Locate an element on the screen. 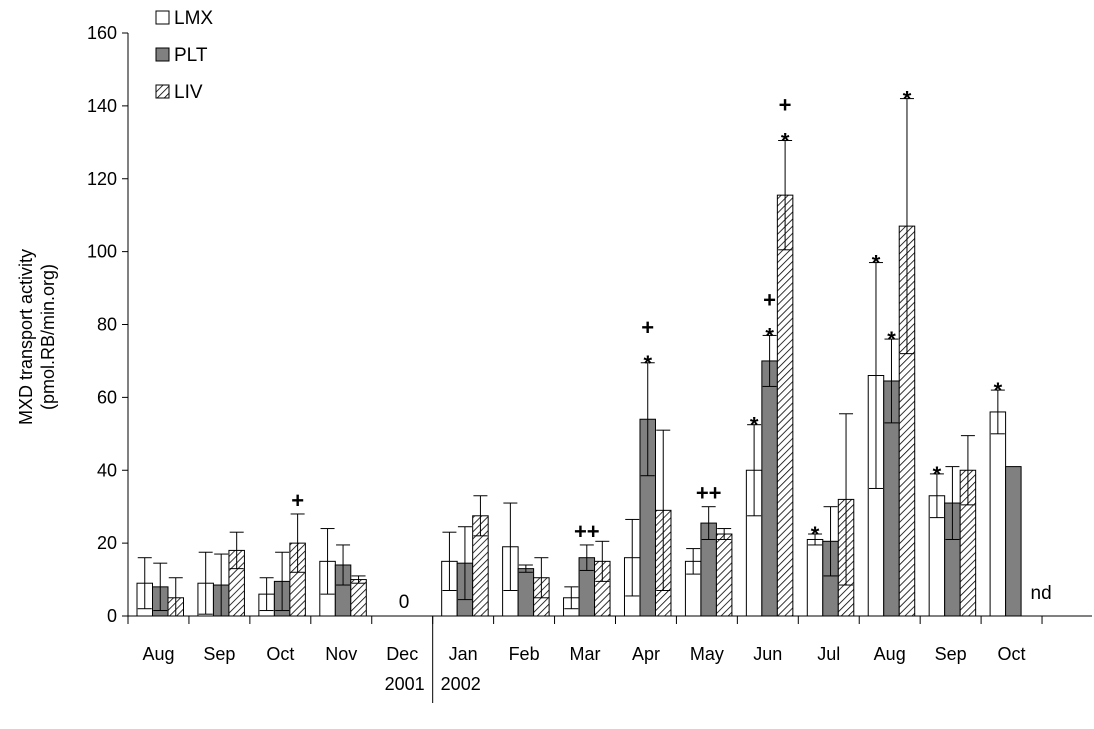 The width and height of the screenshot is (1094, 729). y-tick-label: 80 is located at coordinates (107, 325).